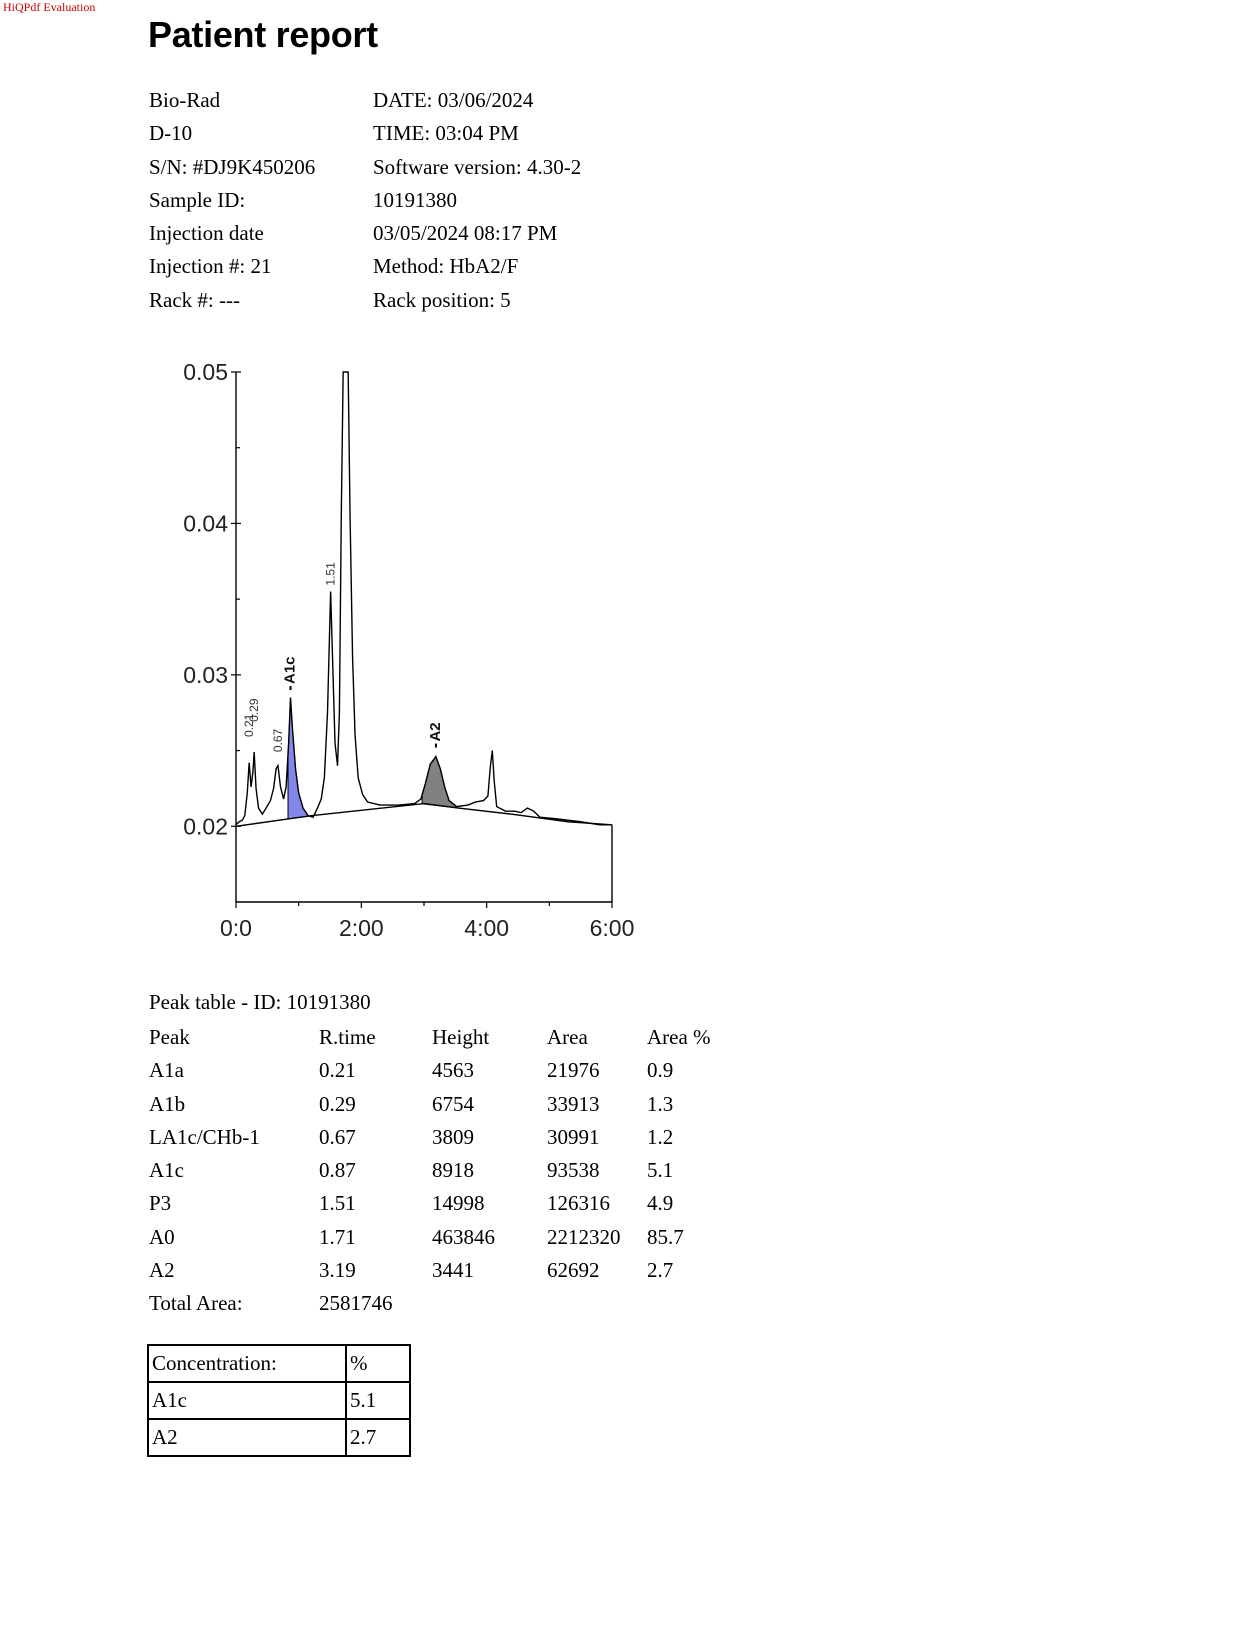 The image size is (1240, 1650). What do you see at coordinates (167, 1103) in the screenshot?
I see `peak-name: A1b` at bounding box center [167, 1103].